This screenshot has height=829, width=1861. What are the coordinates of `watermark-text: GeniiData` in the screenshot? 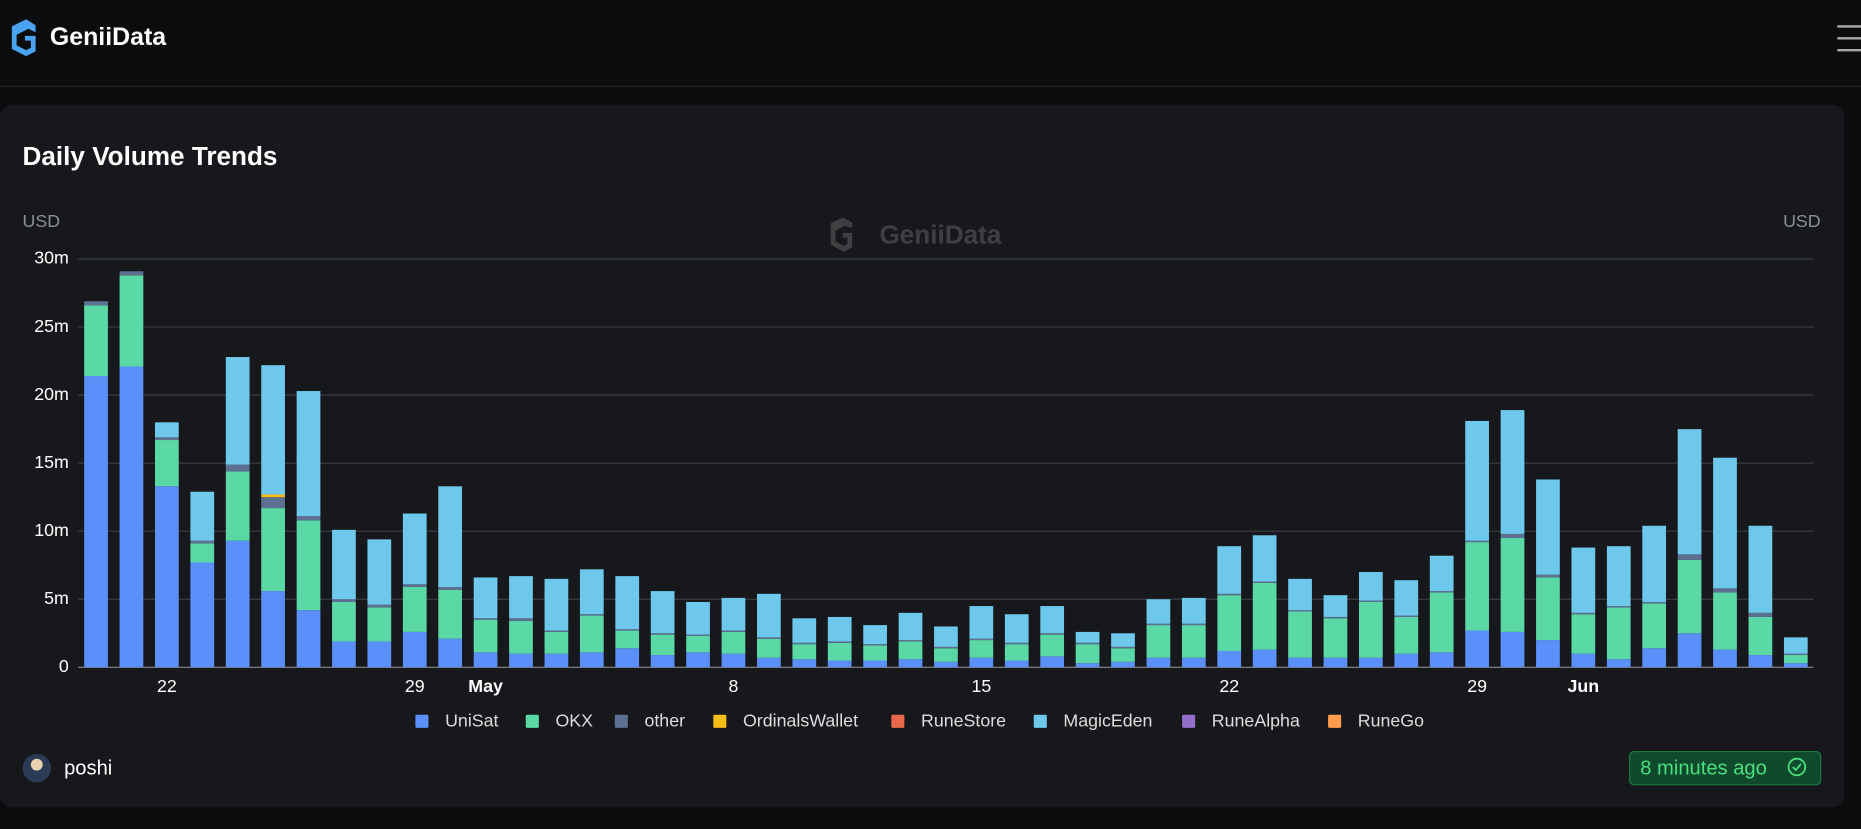 It's located at (940, 234).